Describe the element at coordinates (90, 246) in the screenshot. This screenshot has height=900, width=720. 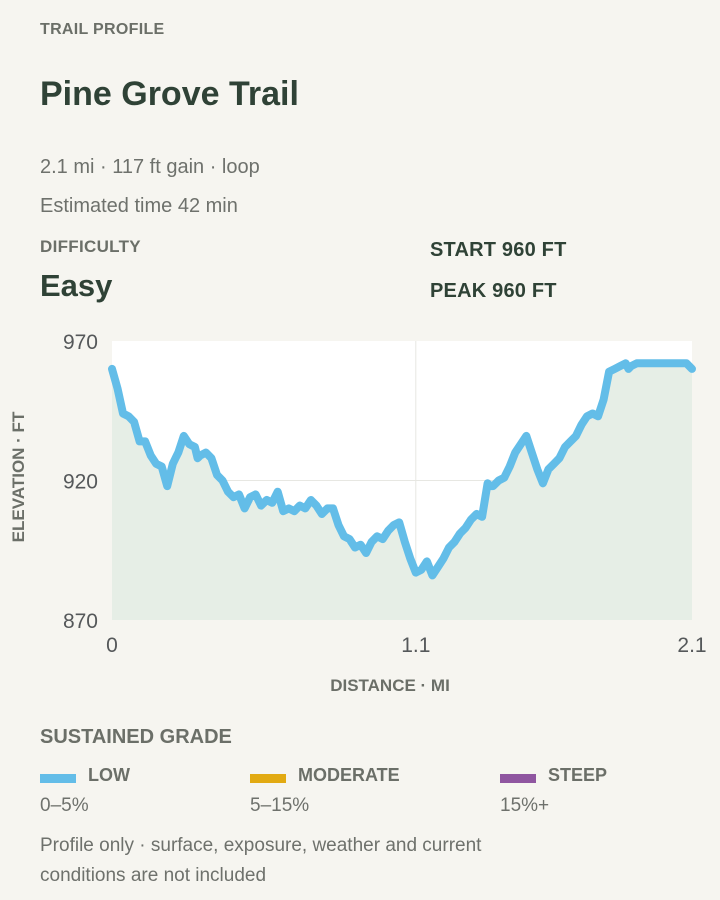
I see `difficulty-label: DIFFICULTY` at that location.